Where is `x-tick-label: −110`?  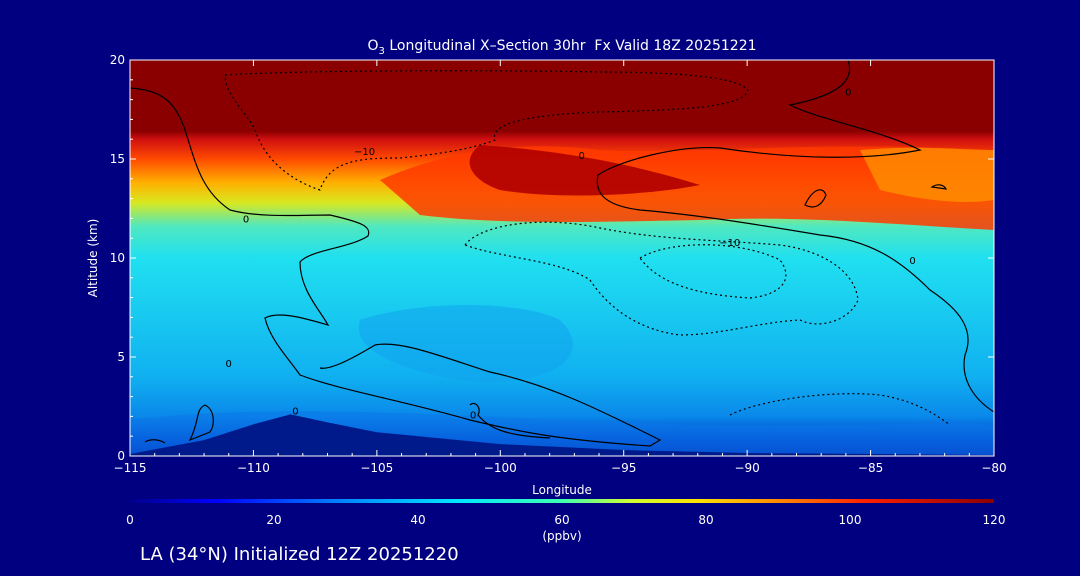 x-tick-label: −110 is located at coordinates (253, 468).